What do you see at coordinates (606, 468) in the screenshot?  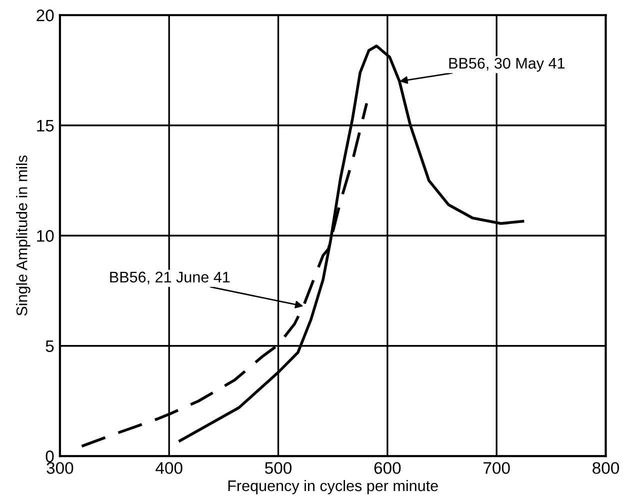 I see `x-tick-label: 800` at bounding box center [606, 468].